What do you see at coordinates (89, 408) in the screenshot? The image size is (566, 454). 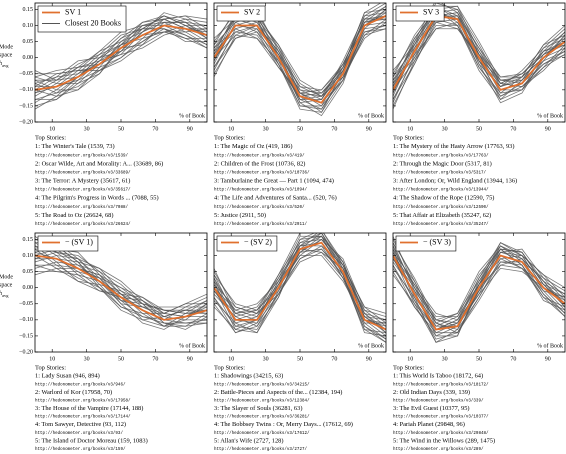 I see `story-title: 3: The House of the Vampire (17144, 188)` at bounding box center [89, 408].